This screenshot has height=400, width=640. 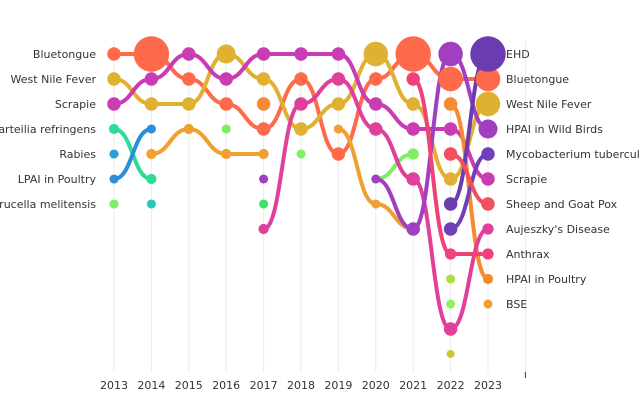 What do you see at coordinates (264, 385) in the screenshot?
I see `x-tick-label: 2017` at bounding box center [264, 385].